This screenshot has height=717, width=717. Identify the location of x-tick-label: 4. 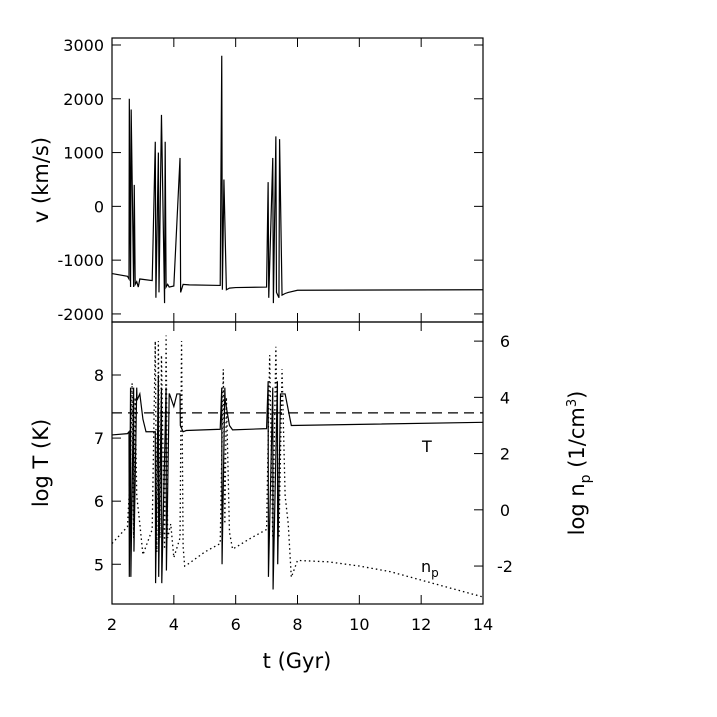
(174, 624).